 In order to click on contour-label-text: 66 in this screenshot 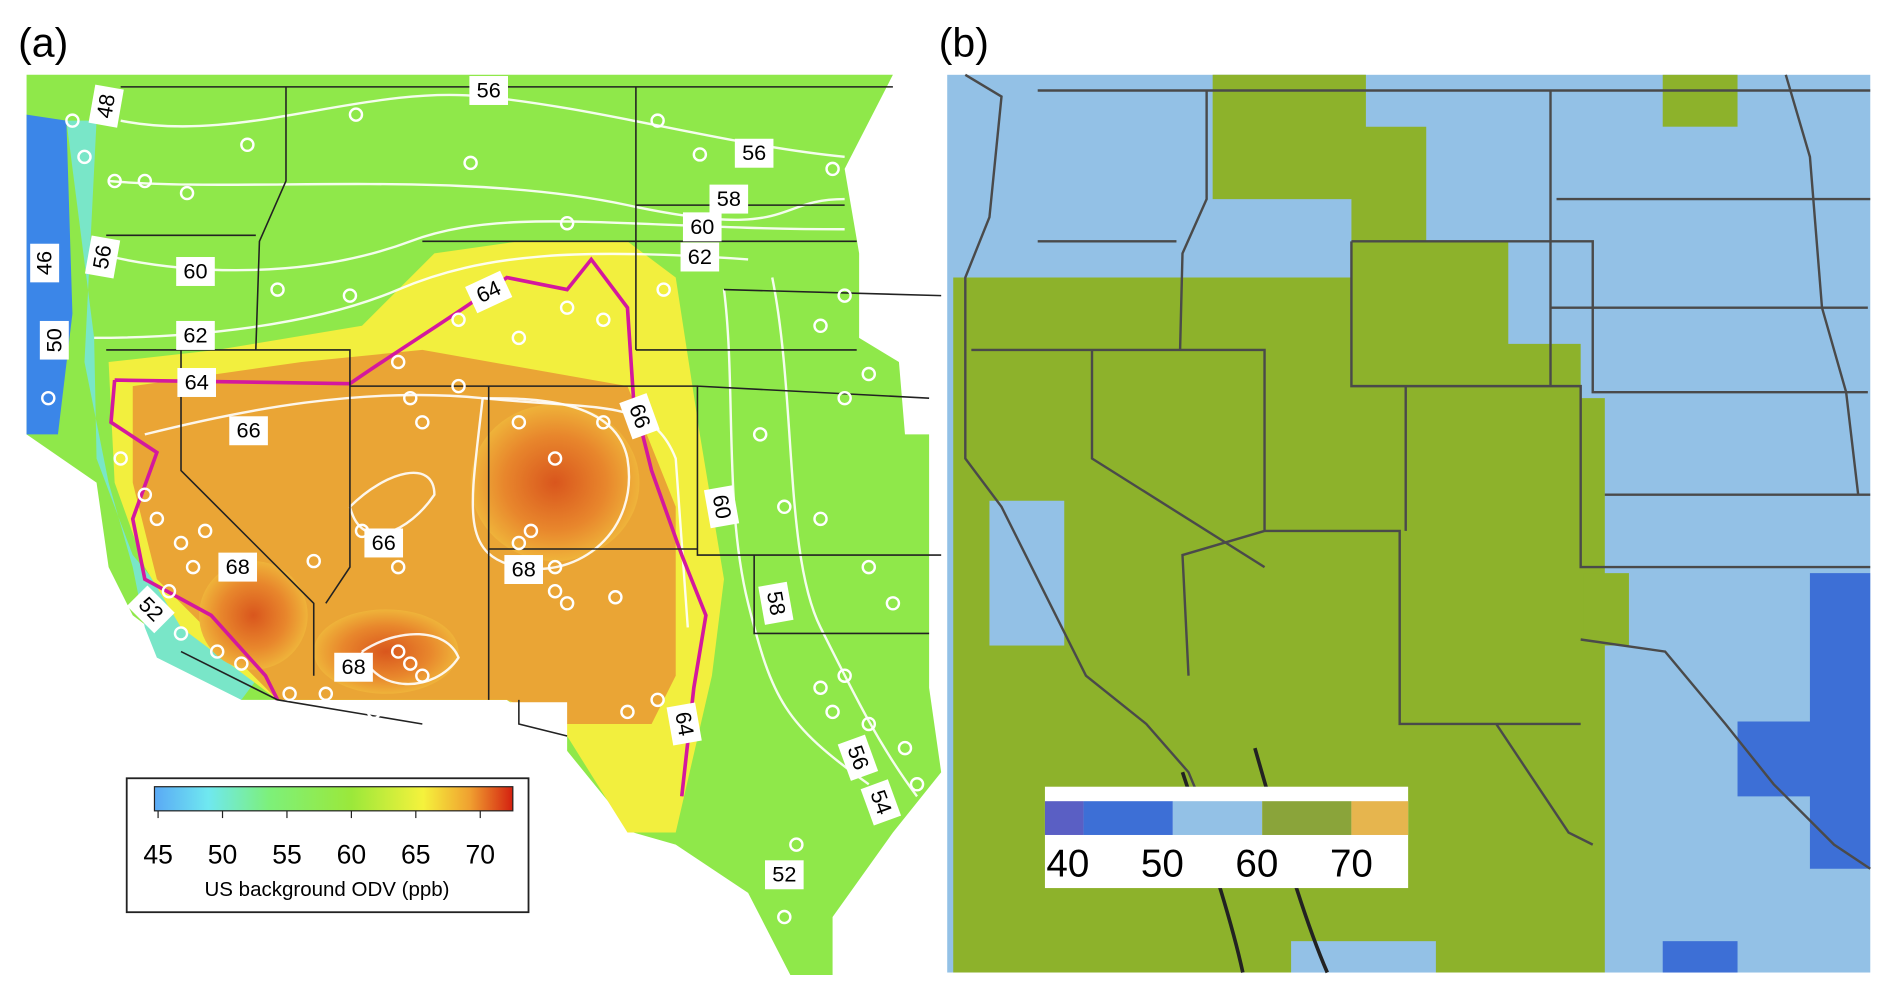, I will do `click(384, 542)`.